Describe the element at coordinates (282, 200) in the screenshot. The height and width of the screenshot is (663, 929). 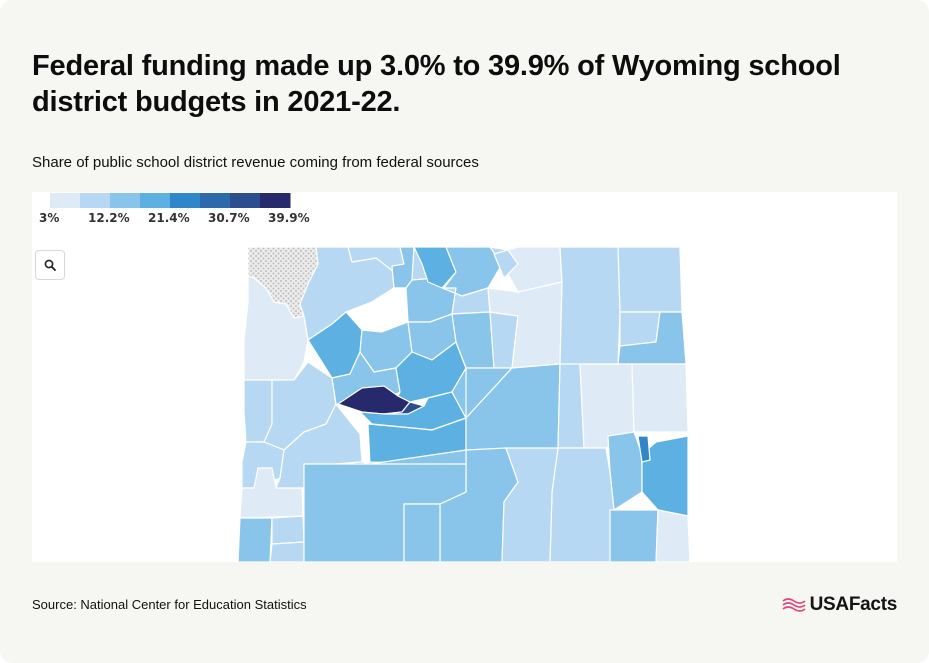
I see `legend-cap-right` at that location.